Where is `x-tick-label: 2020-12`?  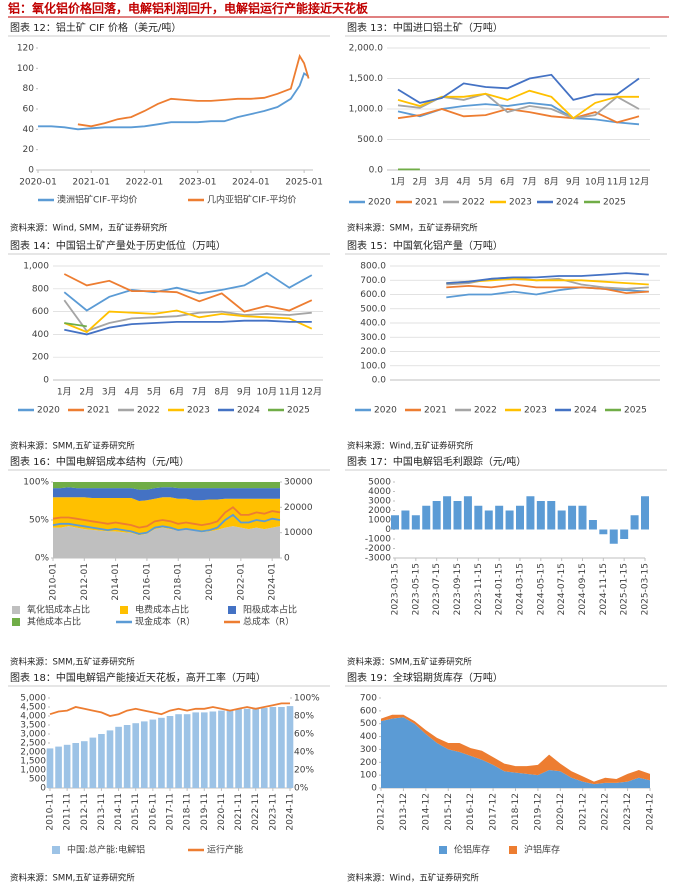 x-tick-label: 2020-12 is located at coordinates (561, 812).